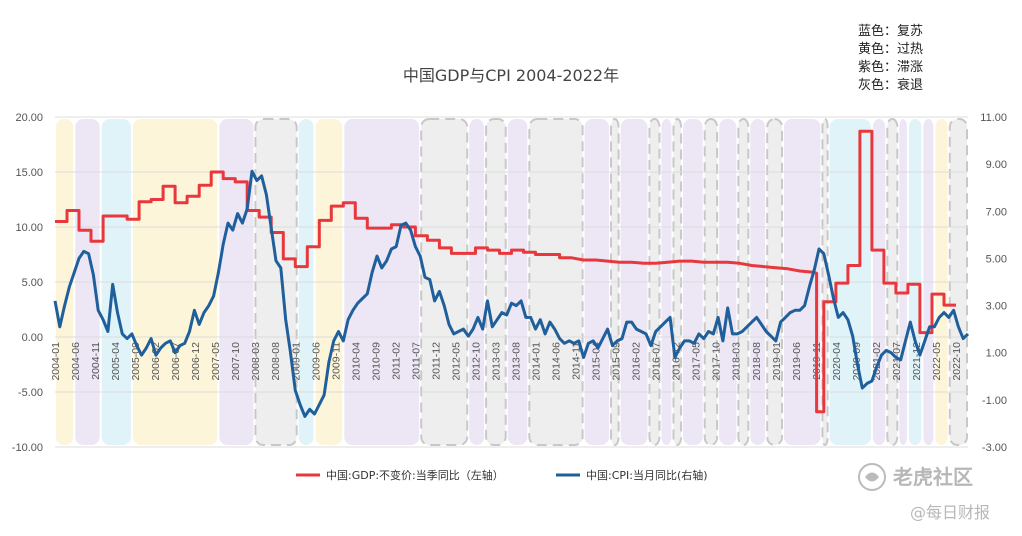 This screenshot has width=1022, height=536. Describe the element at coordinates (657, 361) in the screenshot. I see `x-tick-label: 2016-07` at that location.